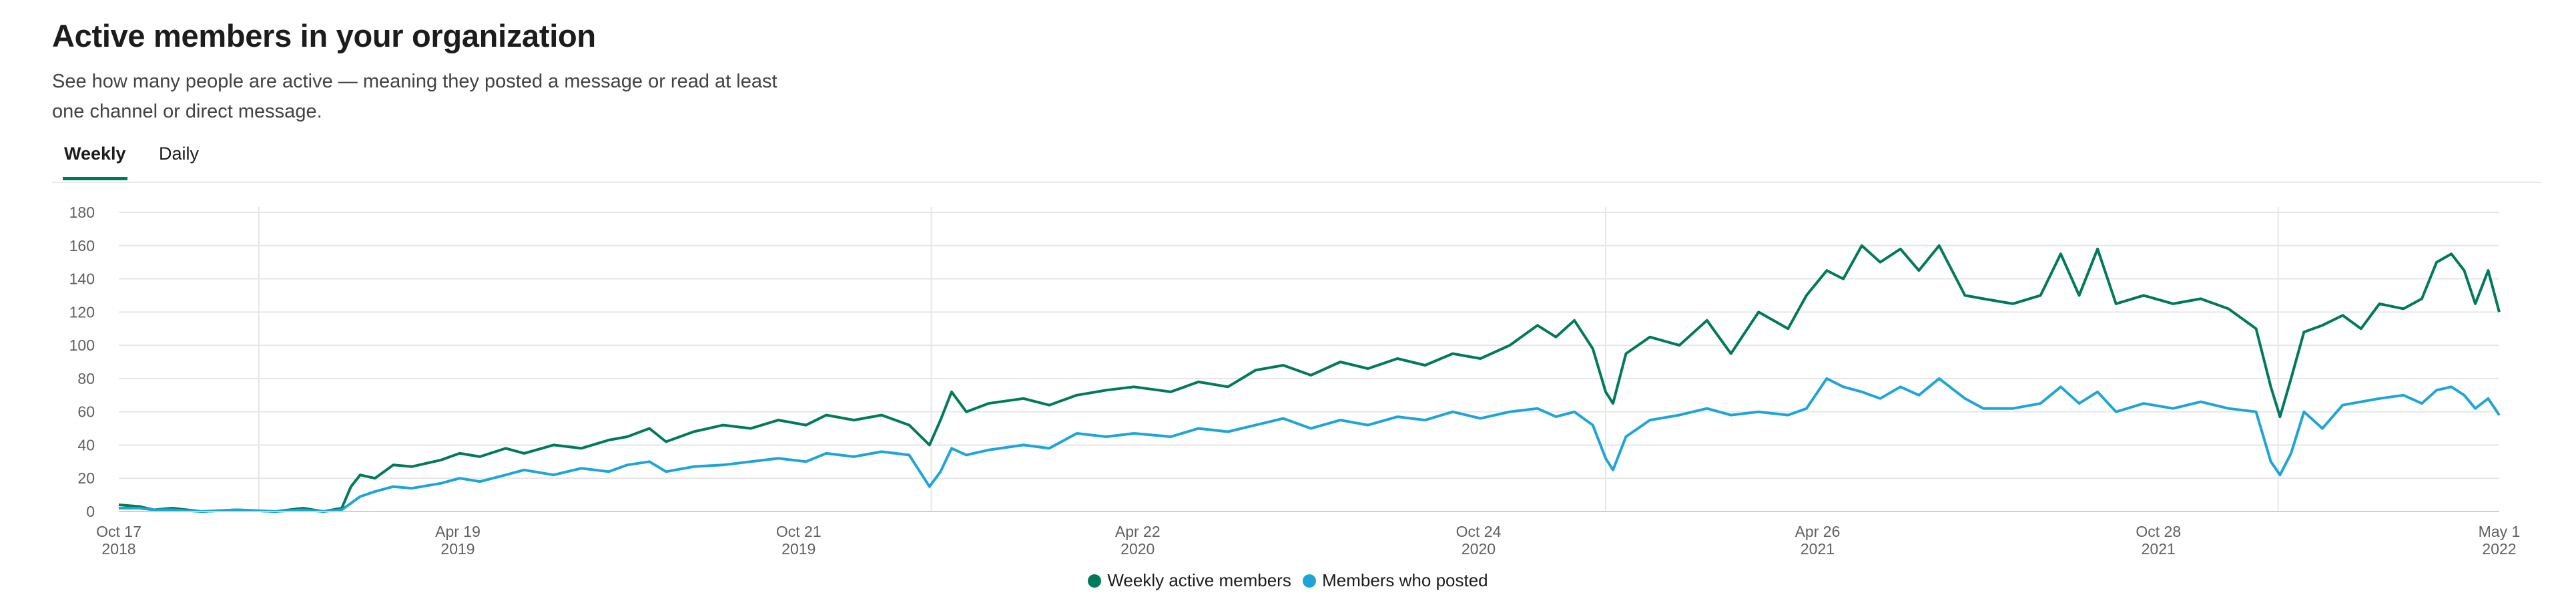 The height and width of the screenshot is (615, 2576). Describe the element at coordinates (82, 312) in the screenshot. I see `y-tick-label: 120` at that location.